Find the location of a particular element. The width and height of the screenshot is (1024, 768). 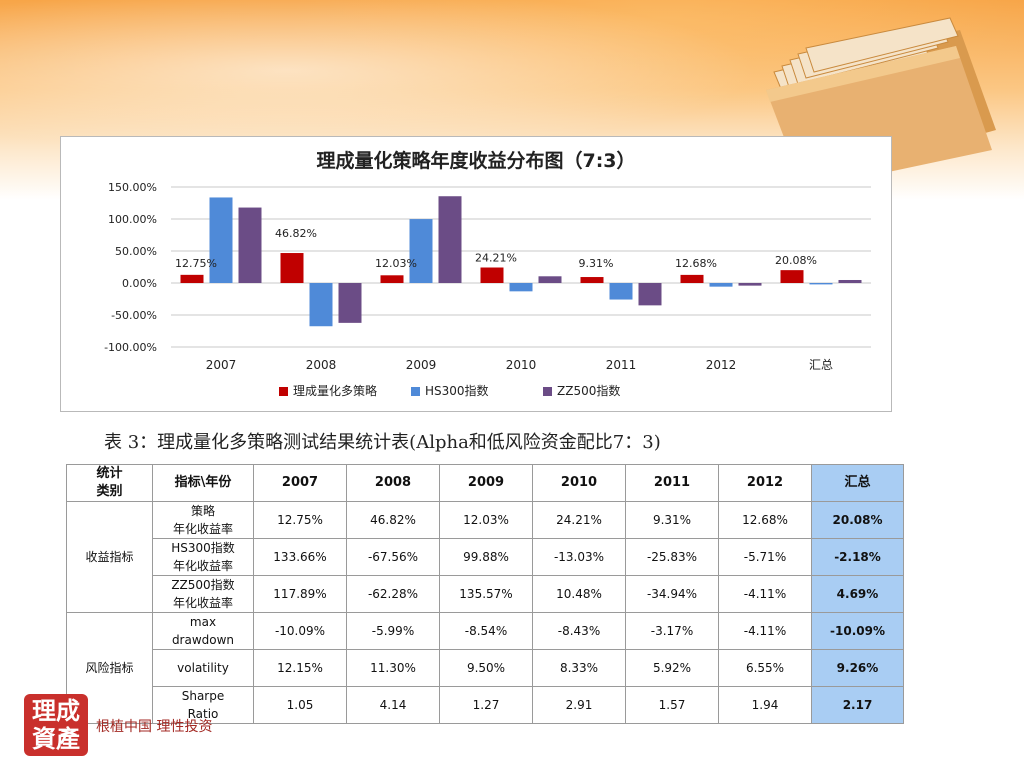

header-cell: 2010 is located at coordinates (579, 483).